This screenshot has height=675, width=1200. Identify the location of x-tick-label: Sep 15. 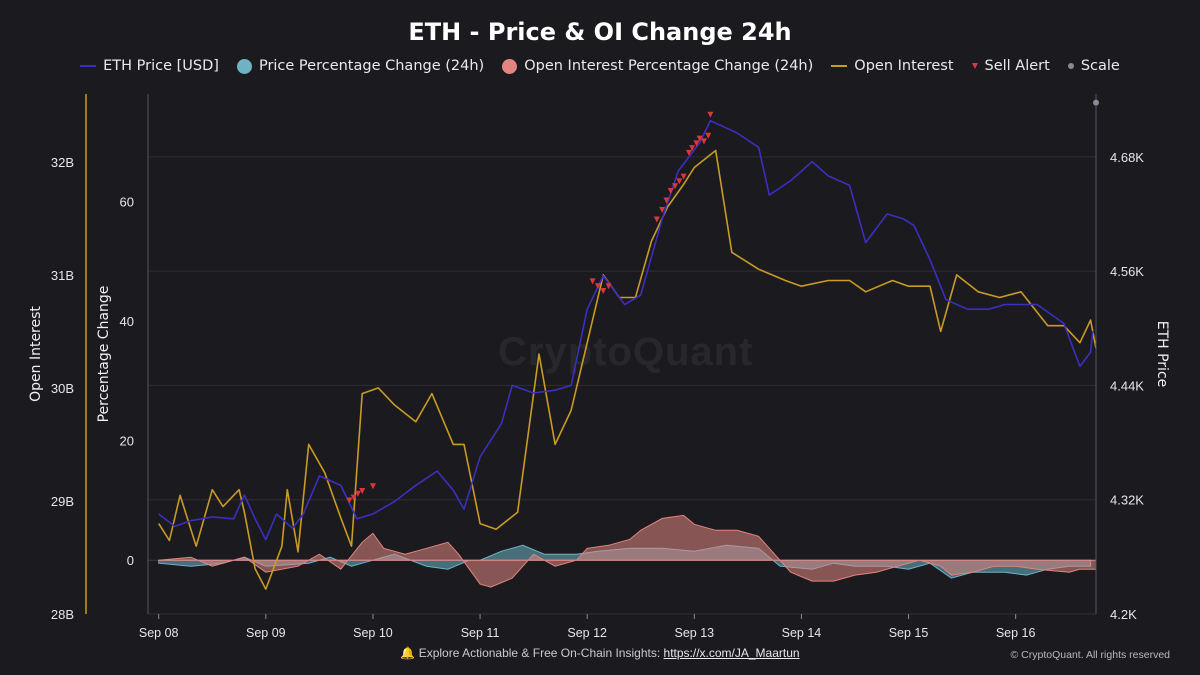
(909, 633).